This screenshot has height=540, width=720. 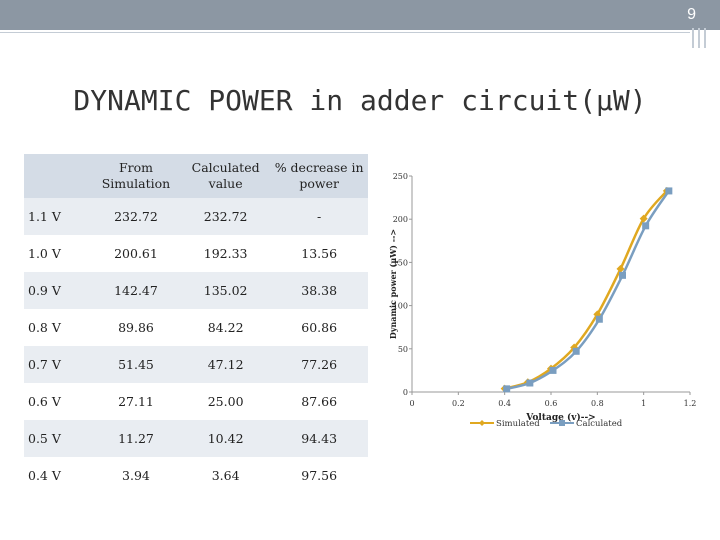 What do you see at coordinates (225, 327) in the screenshot?
I see `table-cell: 84.22` at bounding box center [225, 327].